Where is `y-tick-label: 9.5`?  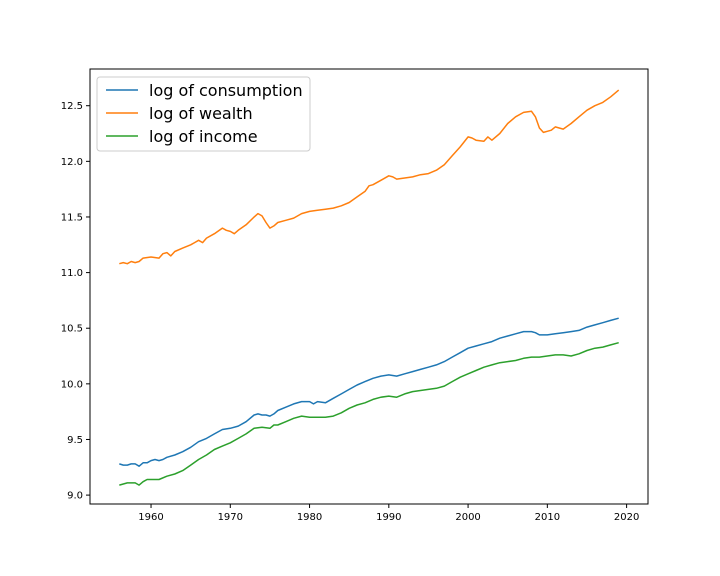
y-tick-label: 9.5 is located at coordinates (75, 440).